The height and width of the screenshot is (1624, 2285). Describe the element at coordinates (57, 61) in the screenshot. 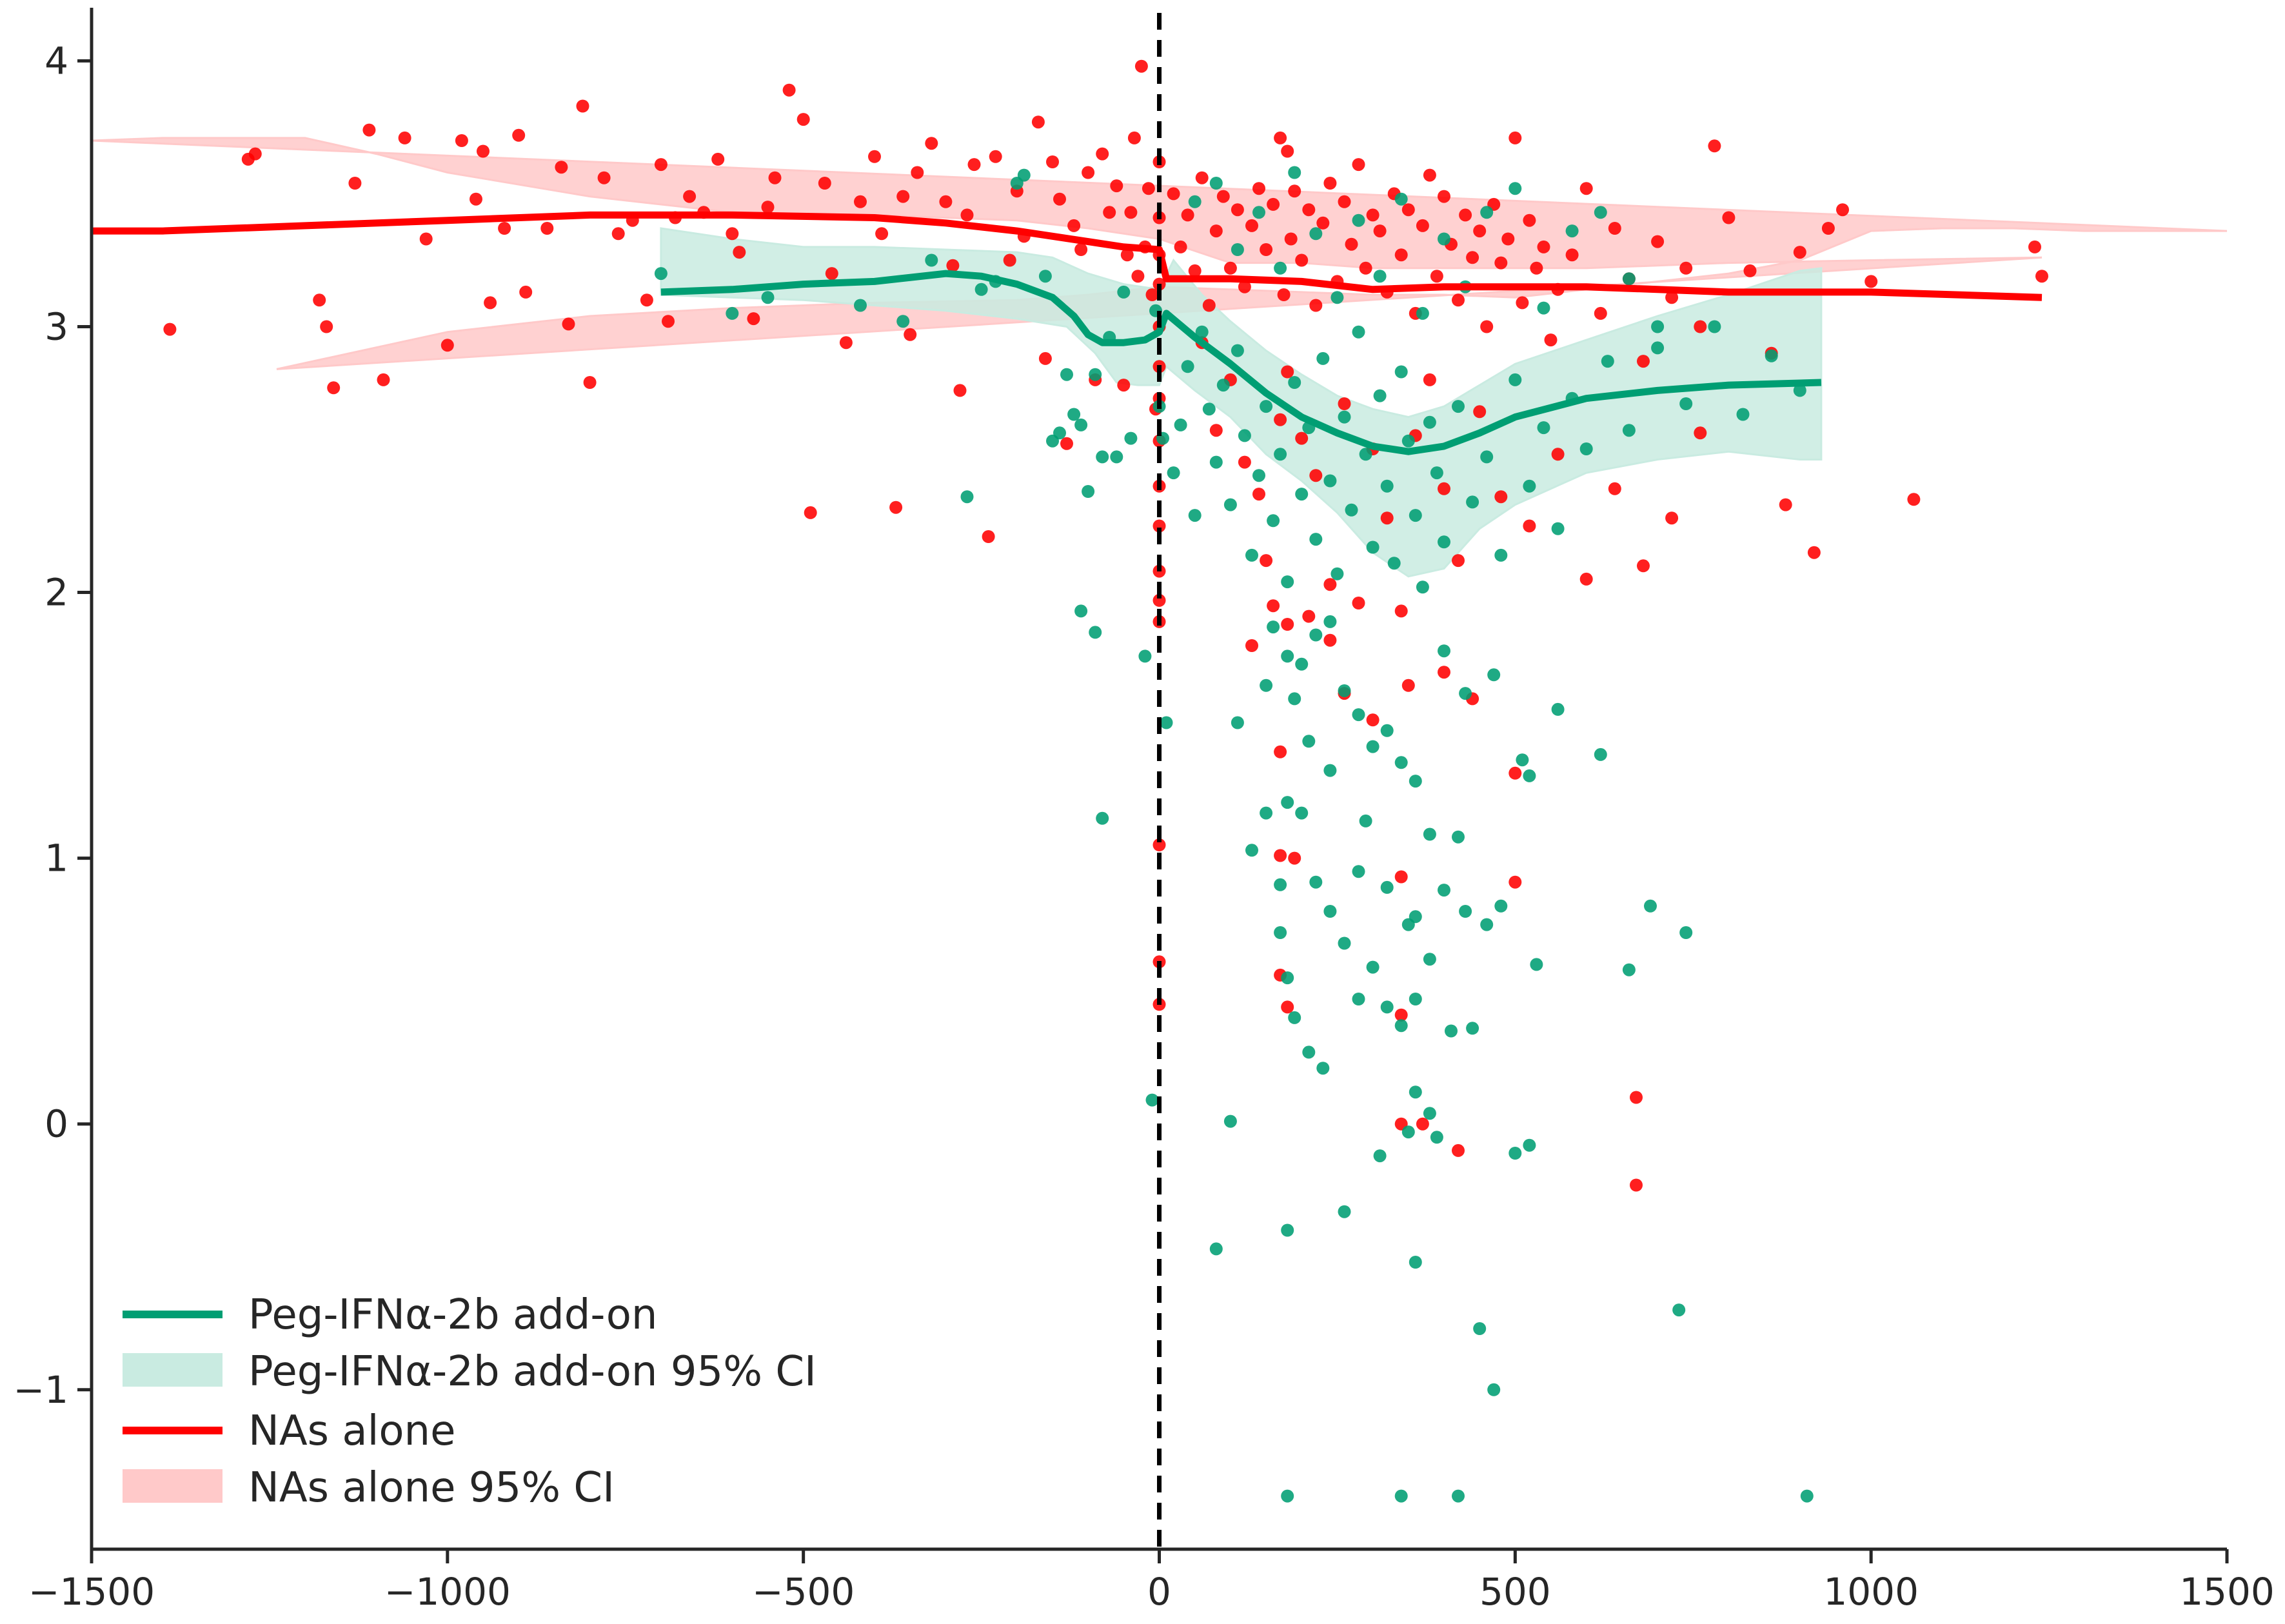

I see `y-tick-label: 4` at that location.